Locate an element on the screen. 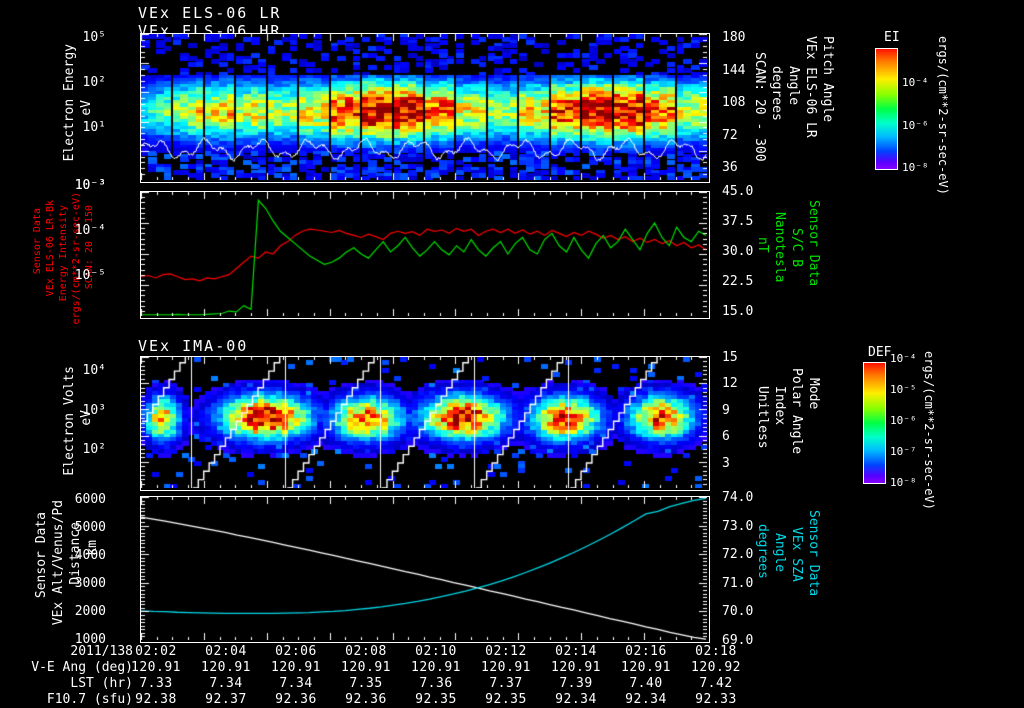 This screenshot has width=1024, height=708. colorbar2-units: ergs/(cm**2-sr-sec-eV) is located at coordinates (929, 430).